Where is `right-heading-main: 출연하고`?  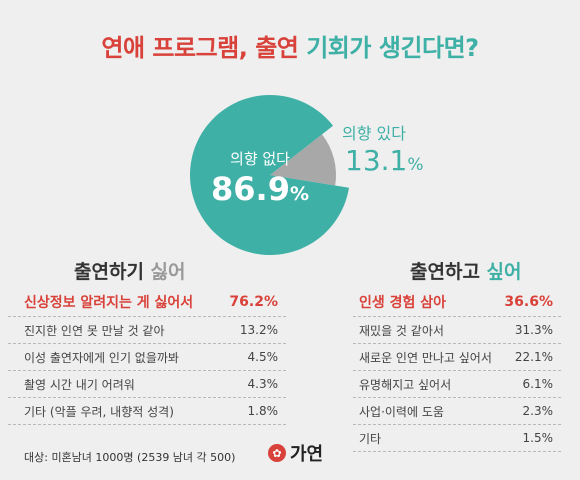 right-heading-main: 출연하고 is located at coordinates (448, 272).